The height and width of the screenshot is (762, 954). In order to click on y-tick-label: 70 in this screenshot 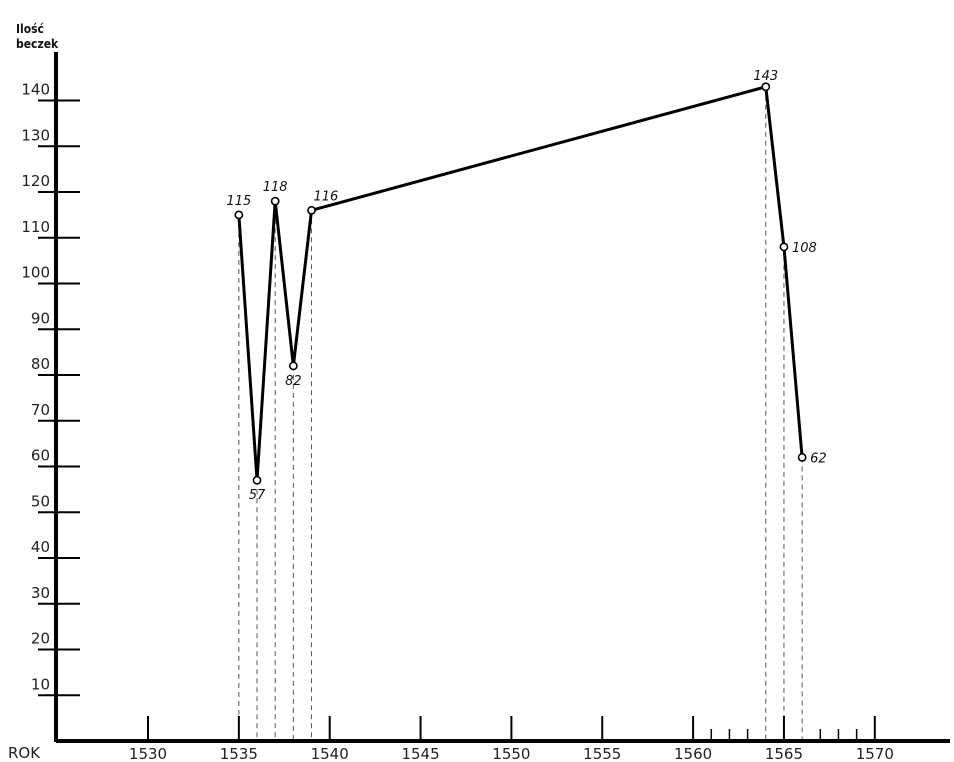, I will do `click(40, 410)`.